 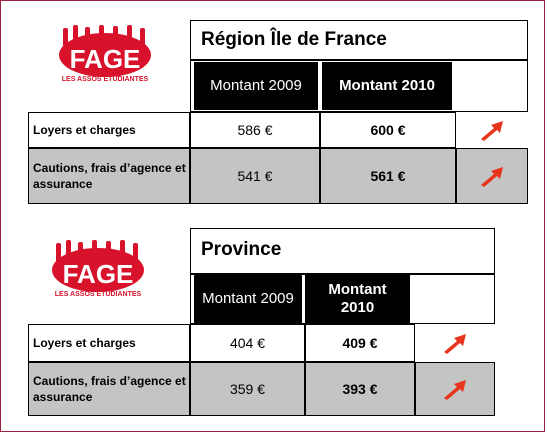 What do you see at coordinates (360, 389) in the screenshot?
I see `cell-2010-cautions: 393 €` at bounding box center [360, 389].